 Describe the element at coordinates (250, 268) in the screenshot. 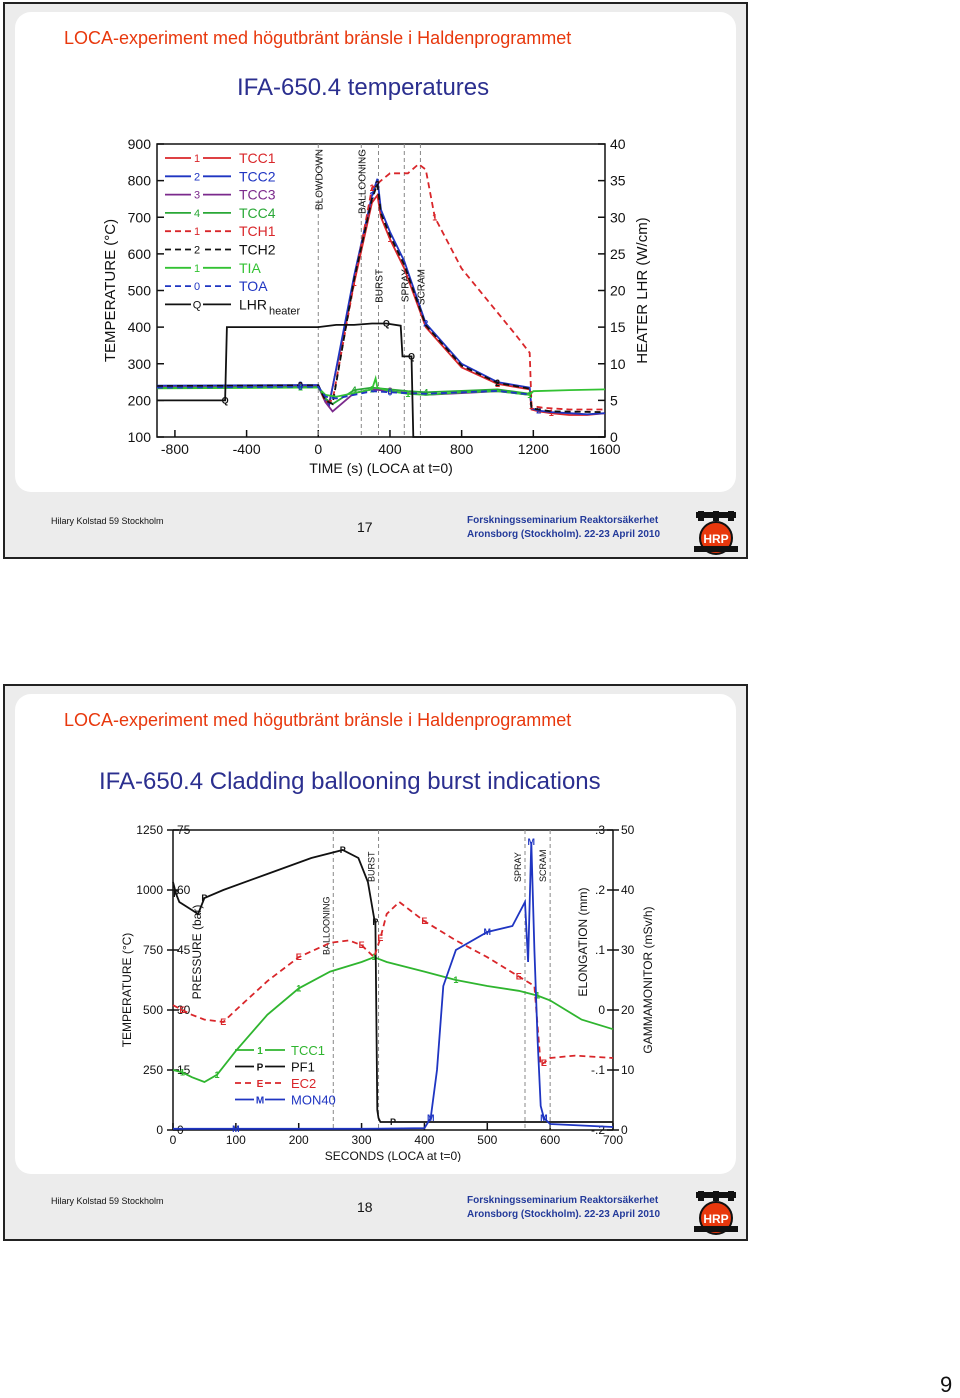

I see `legend-label: TIA` at that location.